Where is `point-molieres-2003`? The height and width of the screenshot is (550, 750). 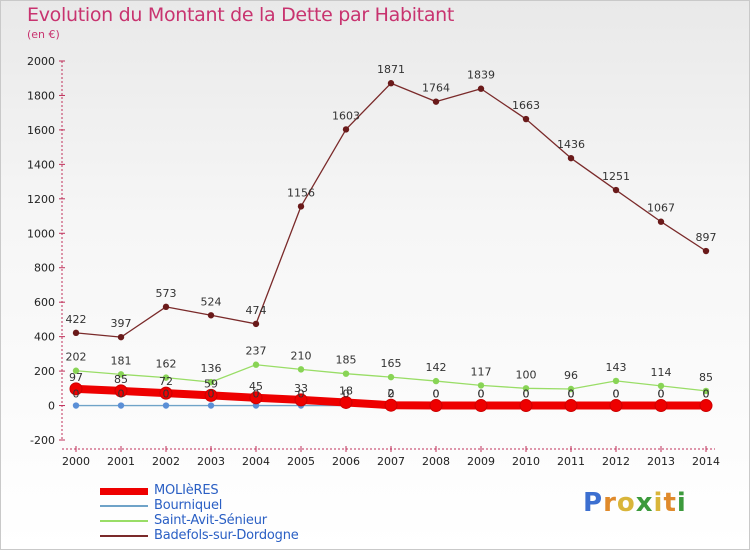
point-molieres-2003 is located at coordinates (211, 395).